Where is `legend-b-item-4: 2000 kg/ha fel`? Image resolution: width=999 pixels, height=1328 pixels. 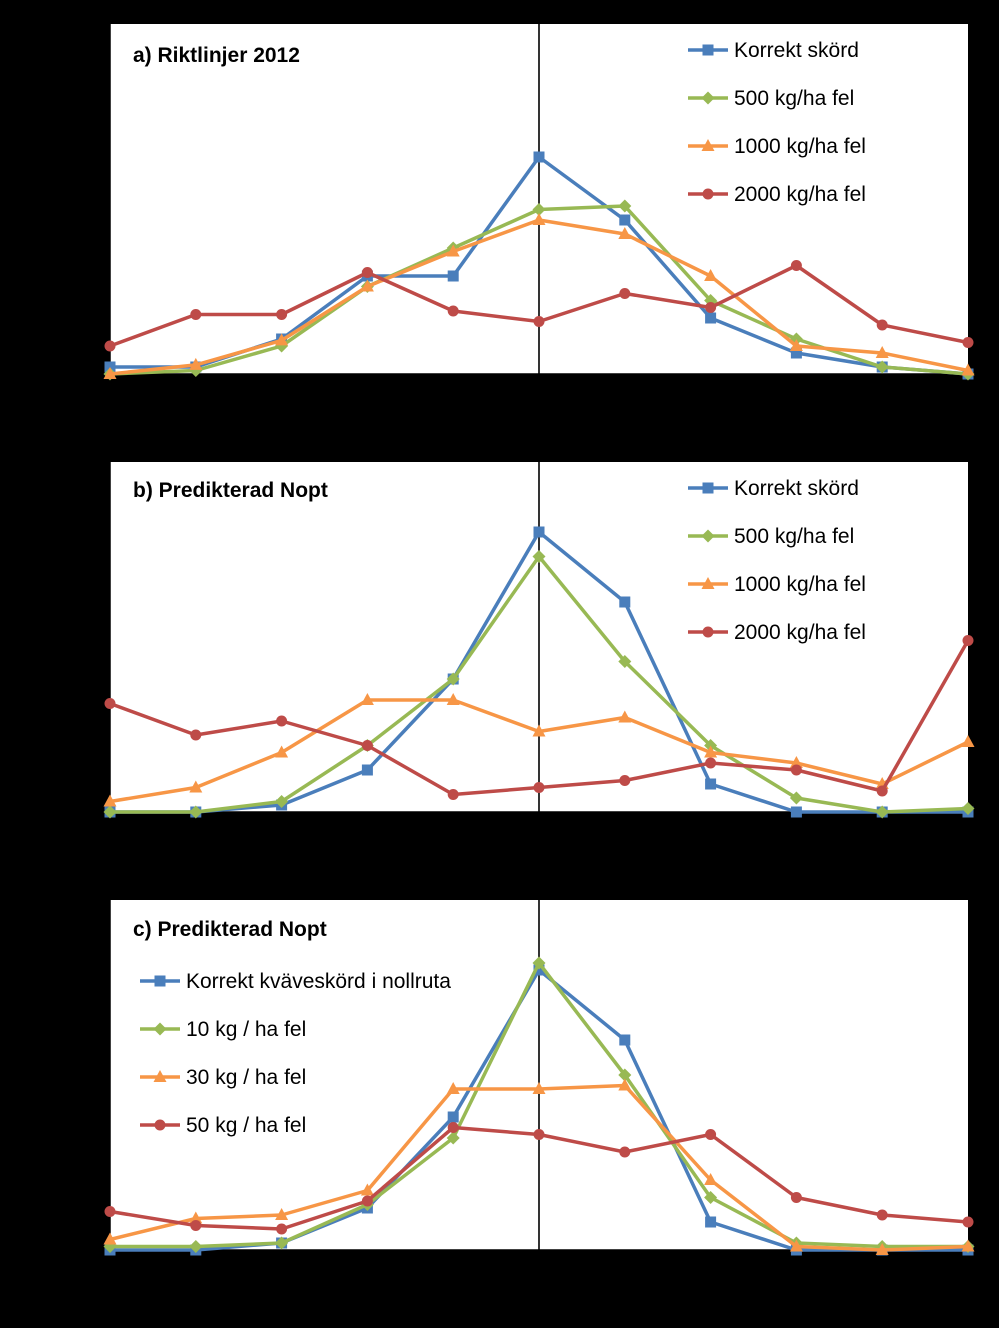
legend-b-item-4: 2000 kg/ha fel is located at coordinates (800, 632).